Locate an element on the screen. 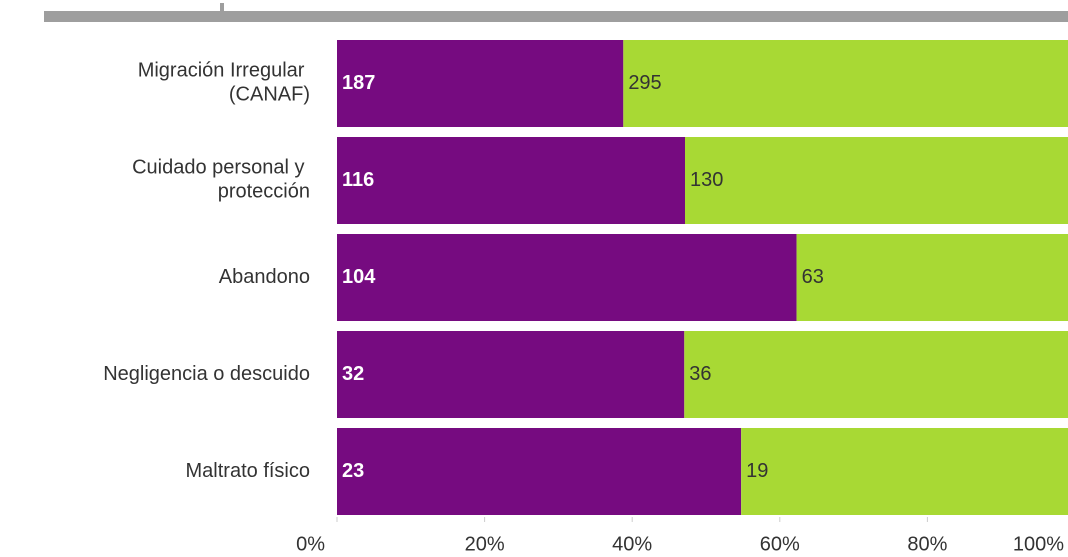 The width and height of the screenshot is (1068, 557). header-tick is located at coordinates (222, 7).